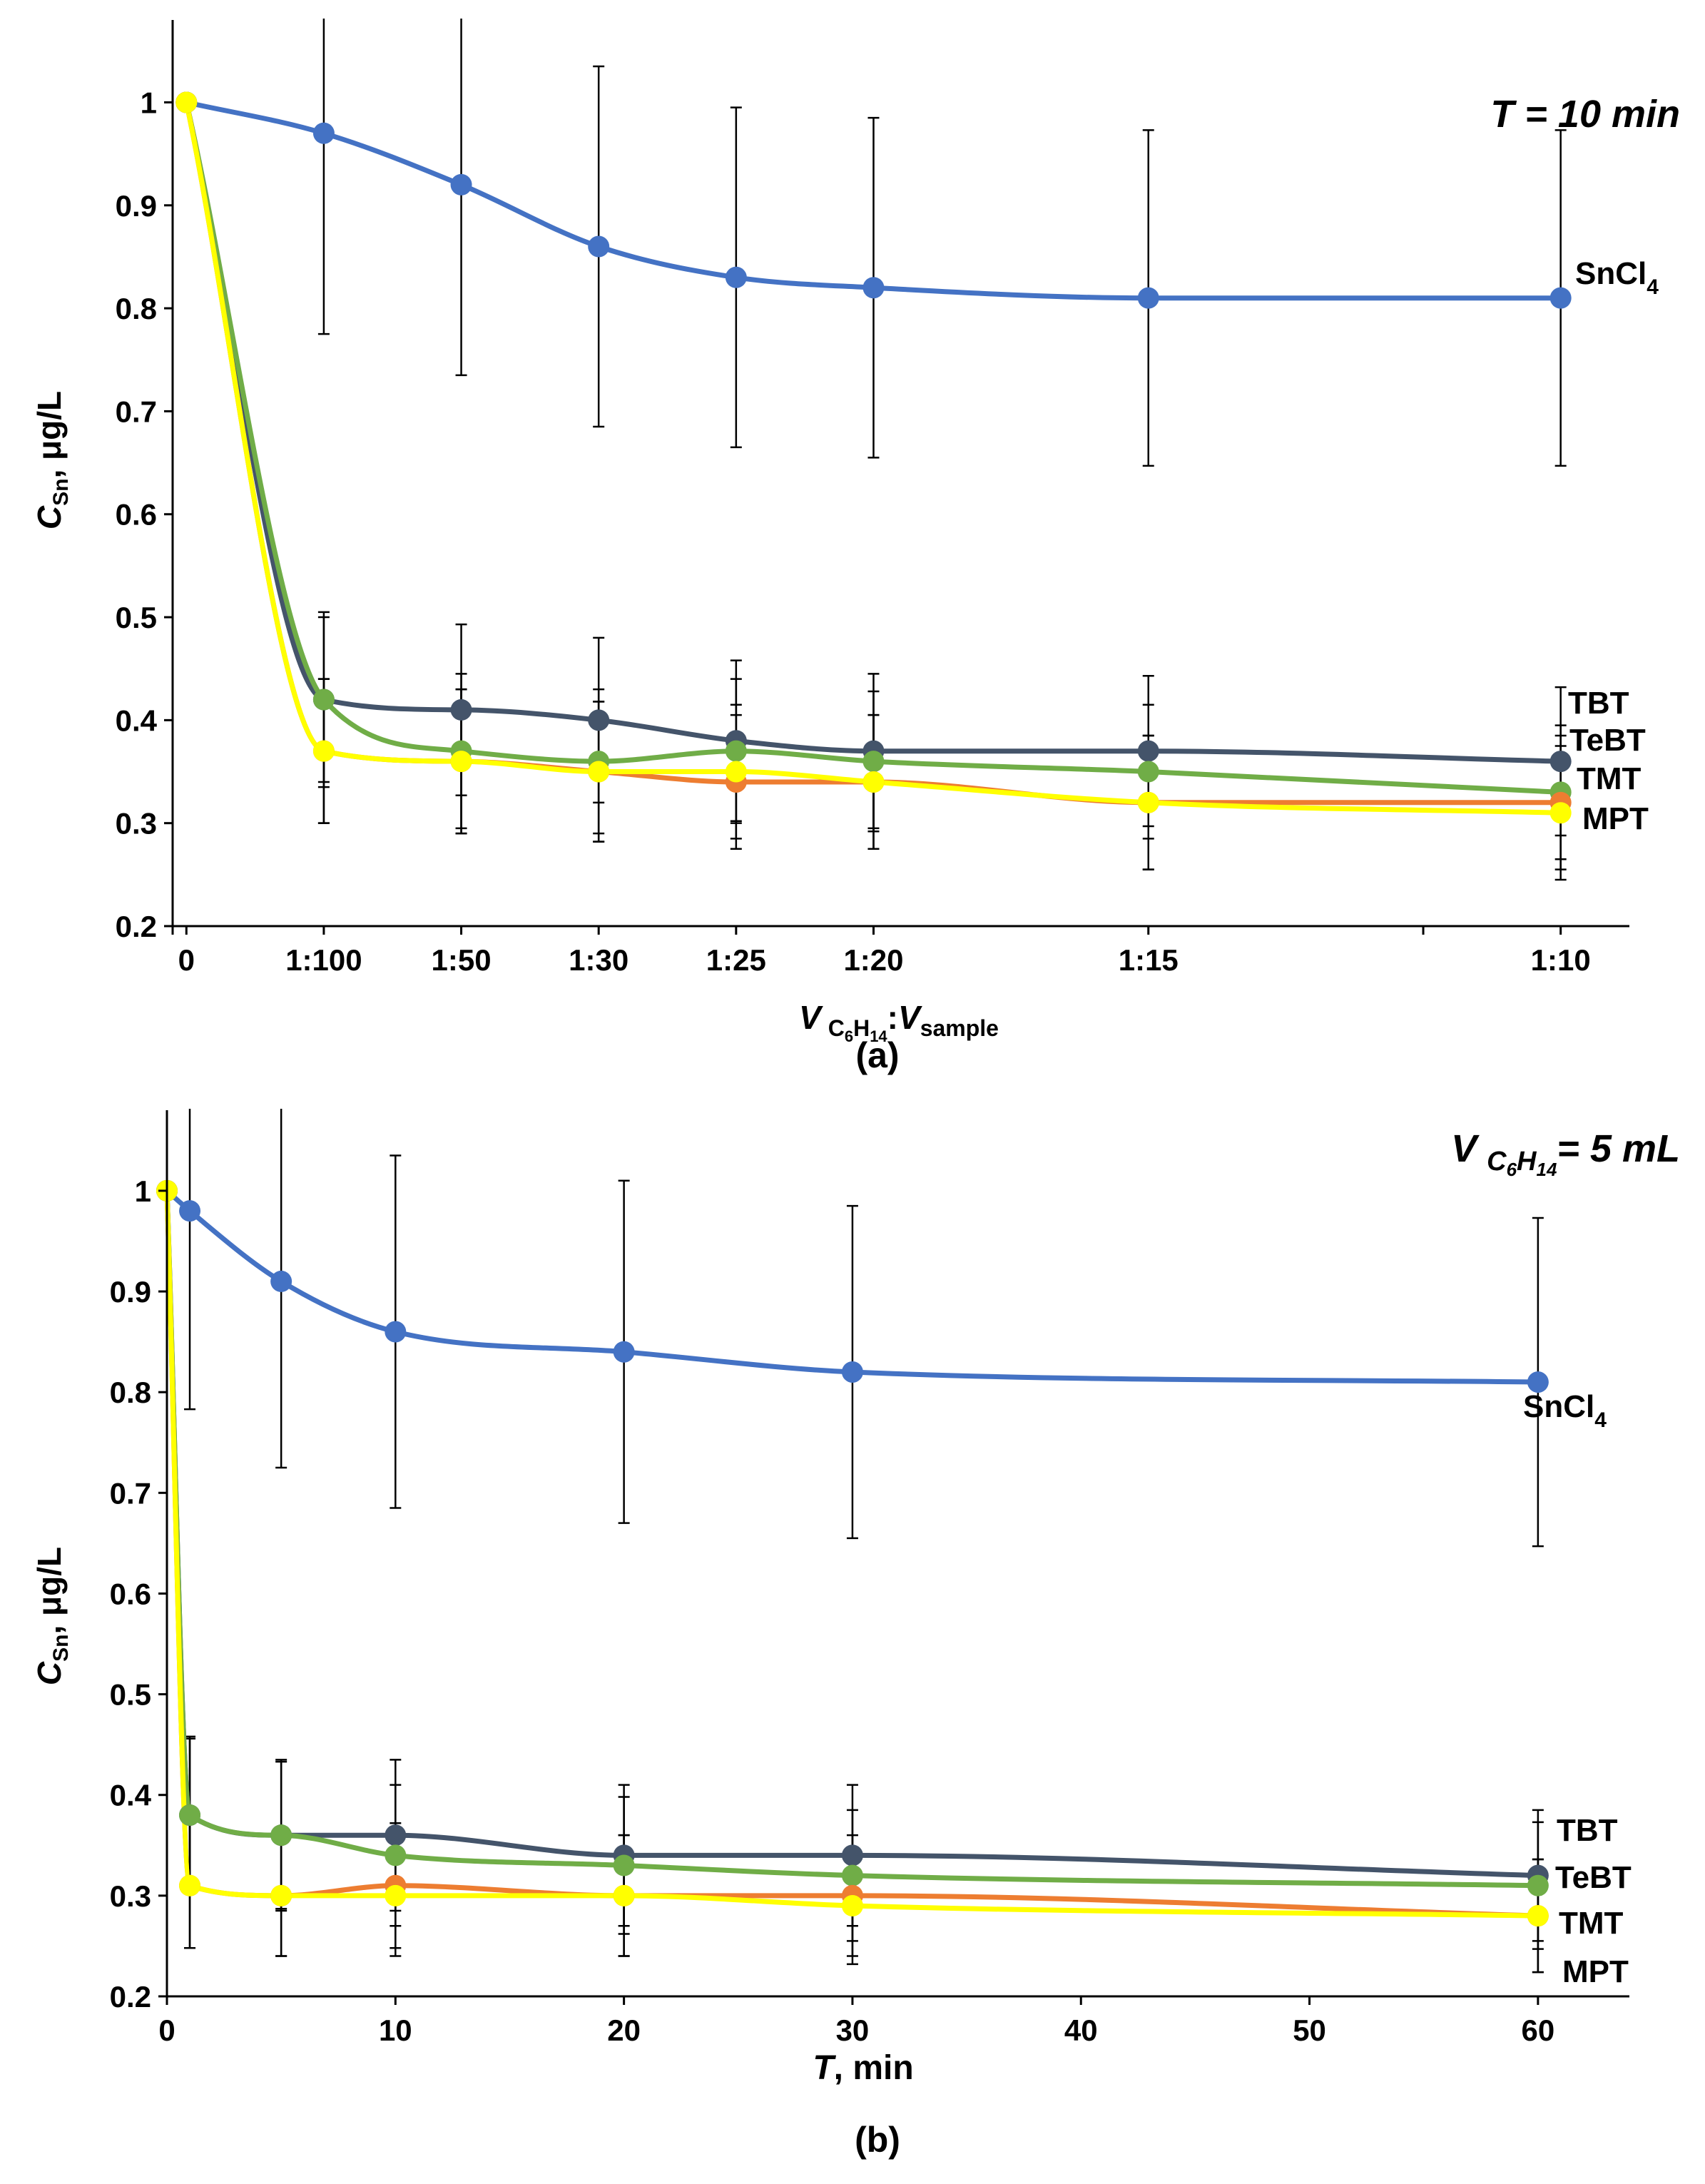  I want to click on chart-b-label-tbt: TBT, so click(1587, 1830).